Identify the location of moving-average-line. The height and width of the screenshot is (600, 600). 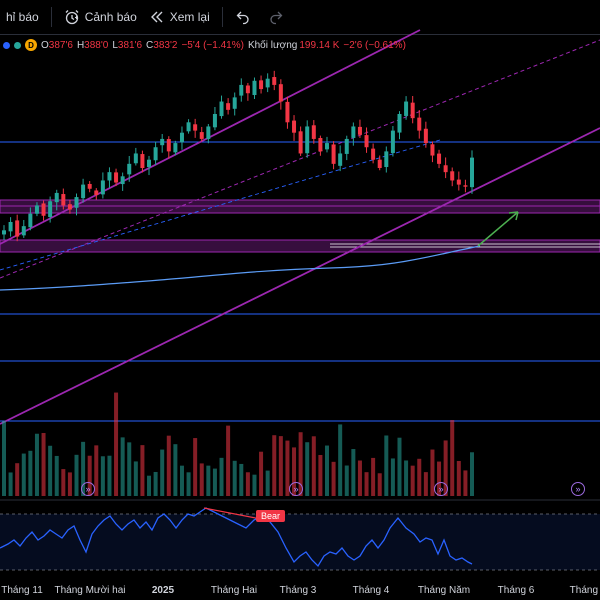
(240, 268).